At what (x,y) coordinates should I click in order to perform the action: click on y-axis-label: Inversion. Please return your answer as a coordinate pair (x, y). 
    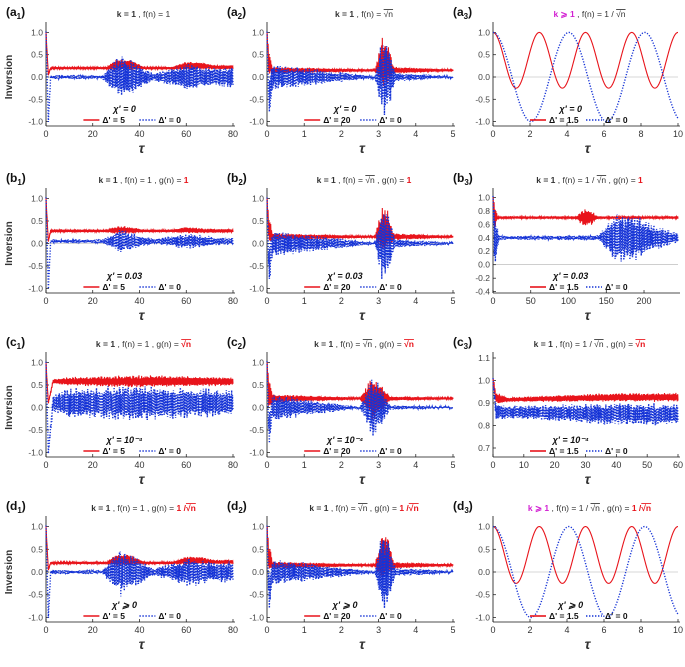
    Looking at the image, I should click on (9, 77).